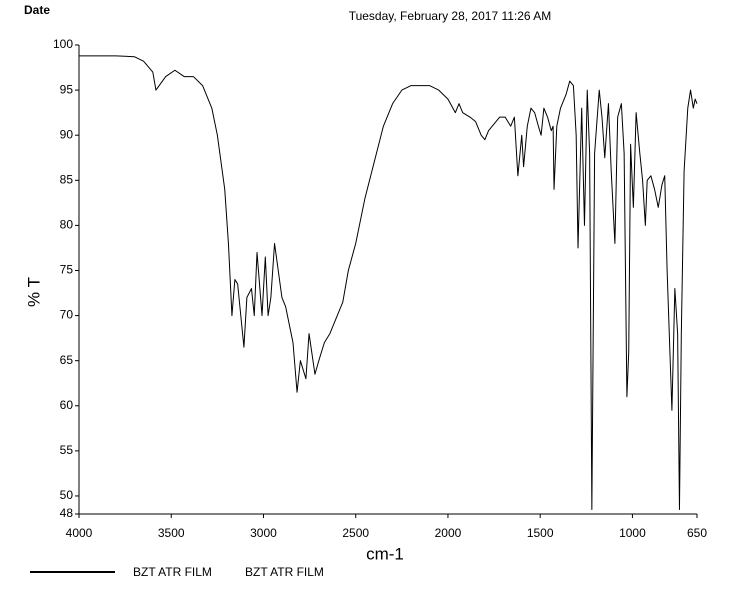  Describe the element at coordinates (67, 89) in the screenshot. I see `y-tick-label: 95` at that location.